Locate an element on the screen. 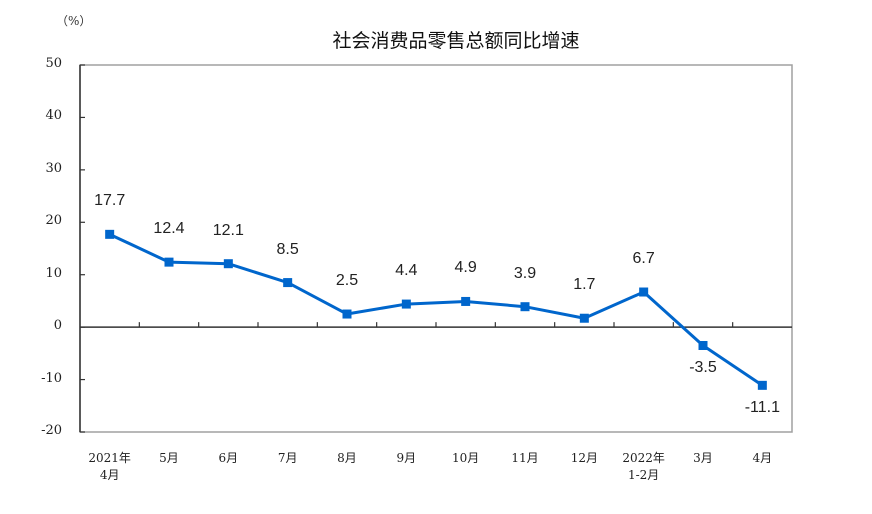 This screenshot has width=872, height=514. y-tick-label: 10 is located at coordinates (53, 273).